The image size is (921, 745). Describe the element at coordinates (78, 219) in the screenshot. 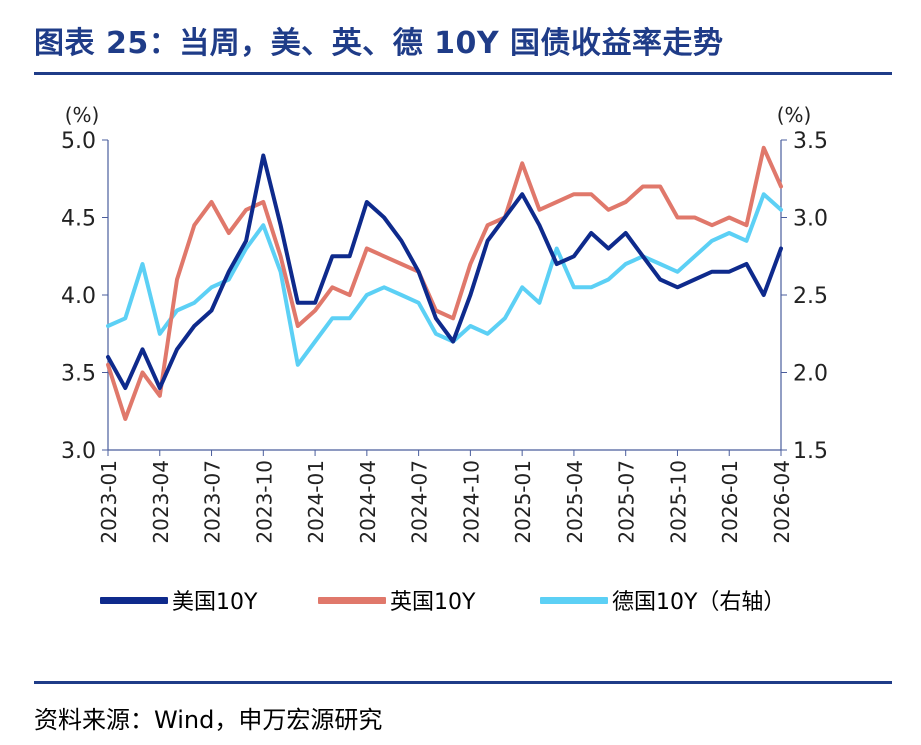

I see `left-tick-label: 4.5` at that location.